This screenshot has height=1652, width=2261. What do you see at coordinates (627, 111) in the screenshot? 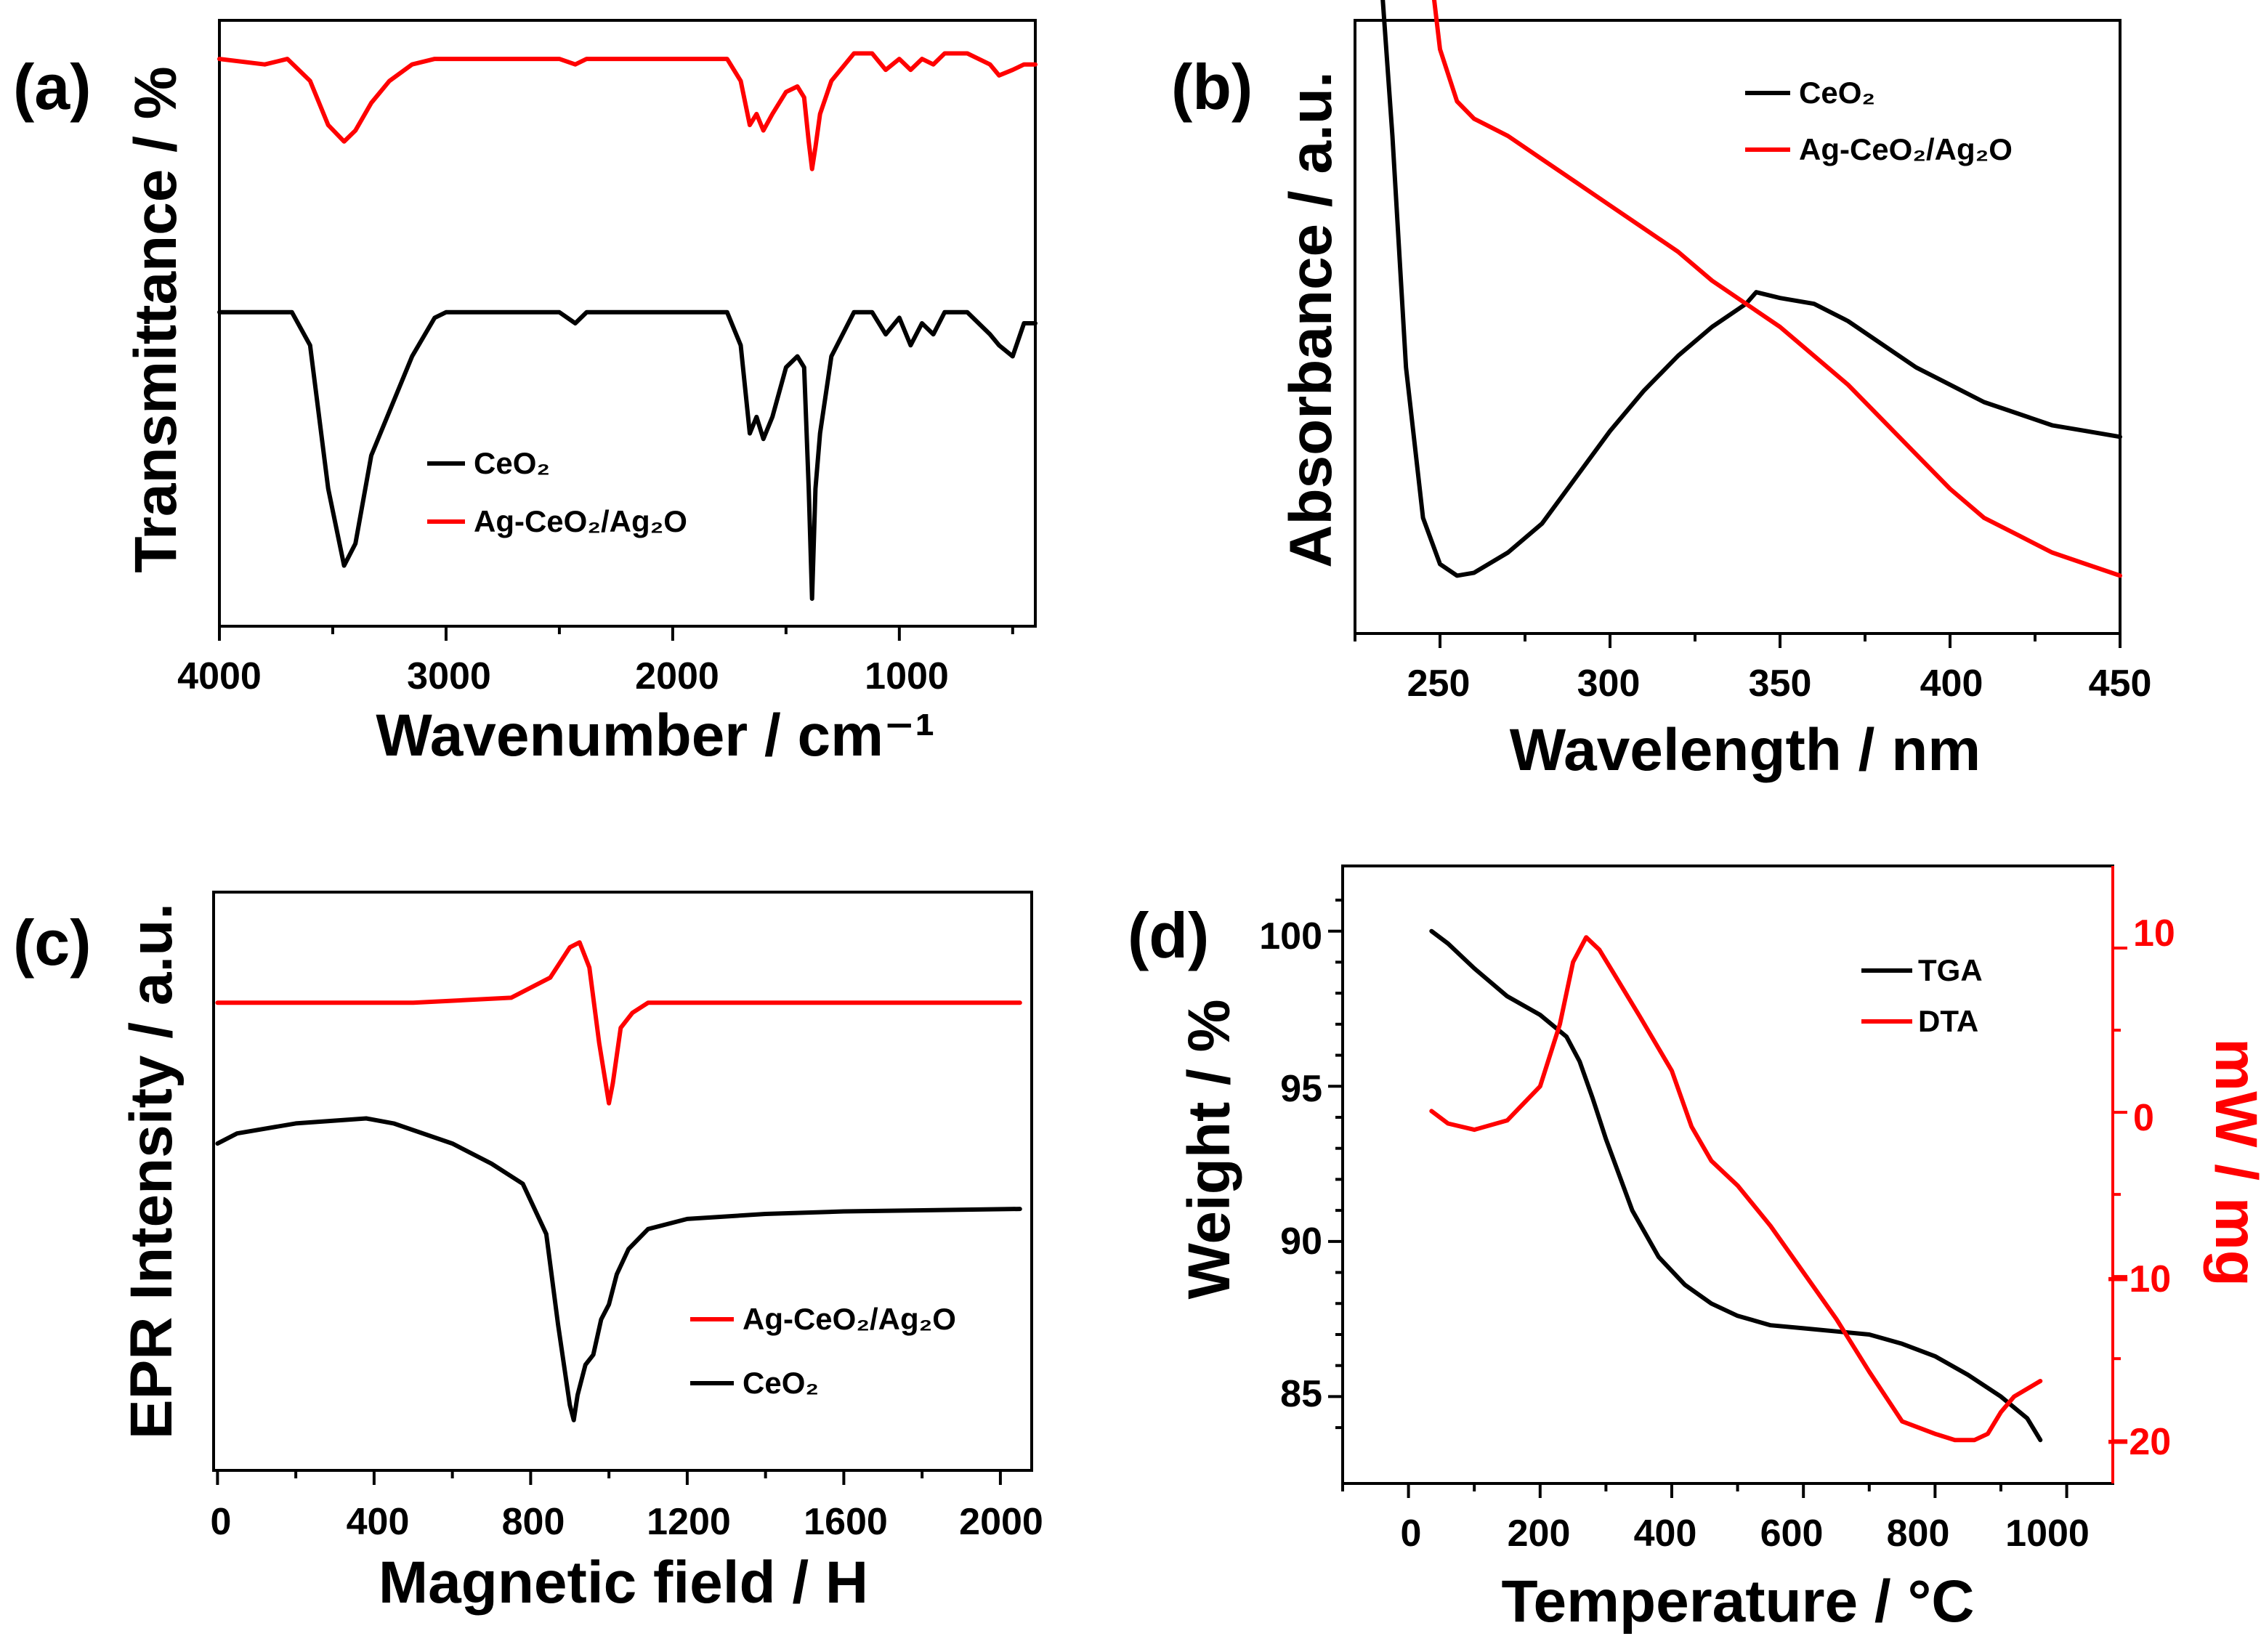
I see `panel-a-series-red` at bounding box center [627, 111].